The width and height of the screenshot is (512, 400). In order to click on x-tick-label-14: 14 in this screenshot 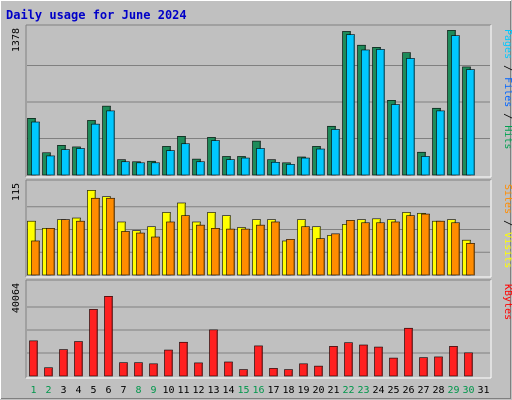, I will do `click(228, 390)`.